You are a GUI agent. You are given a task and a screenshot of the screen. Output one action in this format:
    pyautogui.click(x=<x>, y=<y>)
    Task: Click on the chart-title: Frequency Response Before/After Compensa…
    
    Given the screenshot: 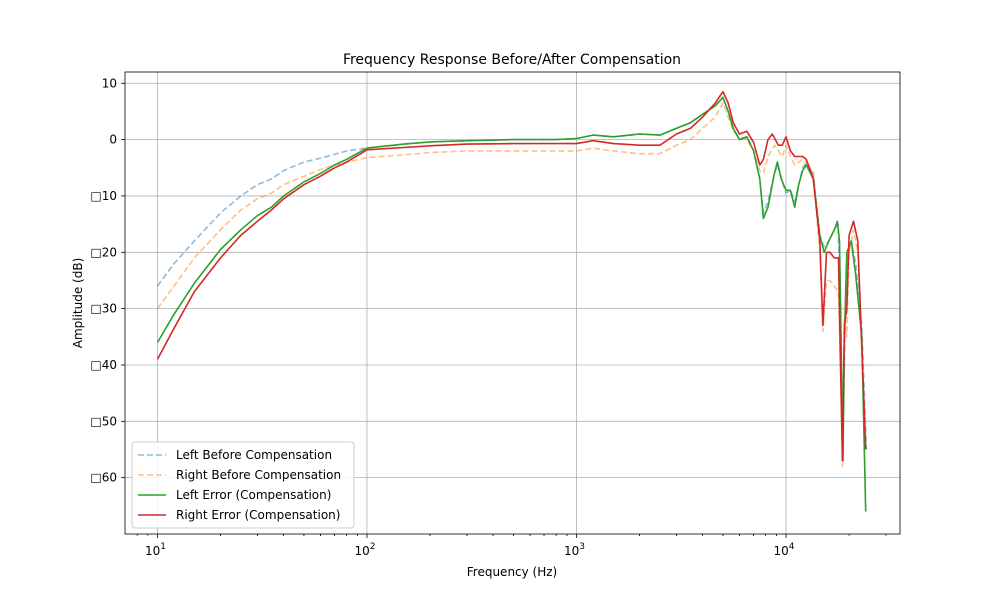 What is the action you would take?
    pyautogui.click(x=512, y=60)
    